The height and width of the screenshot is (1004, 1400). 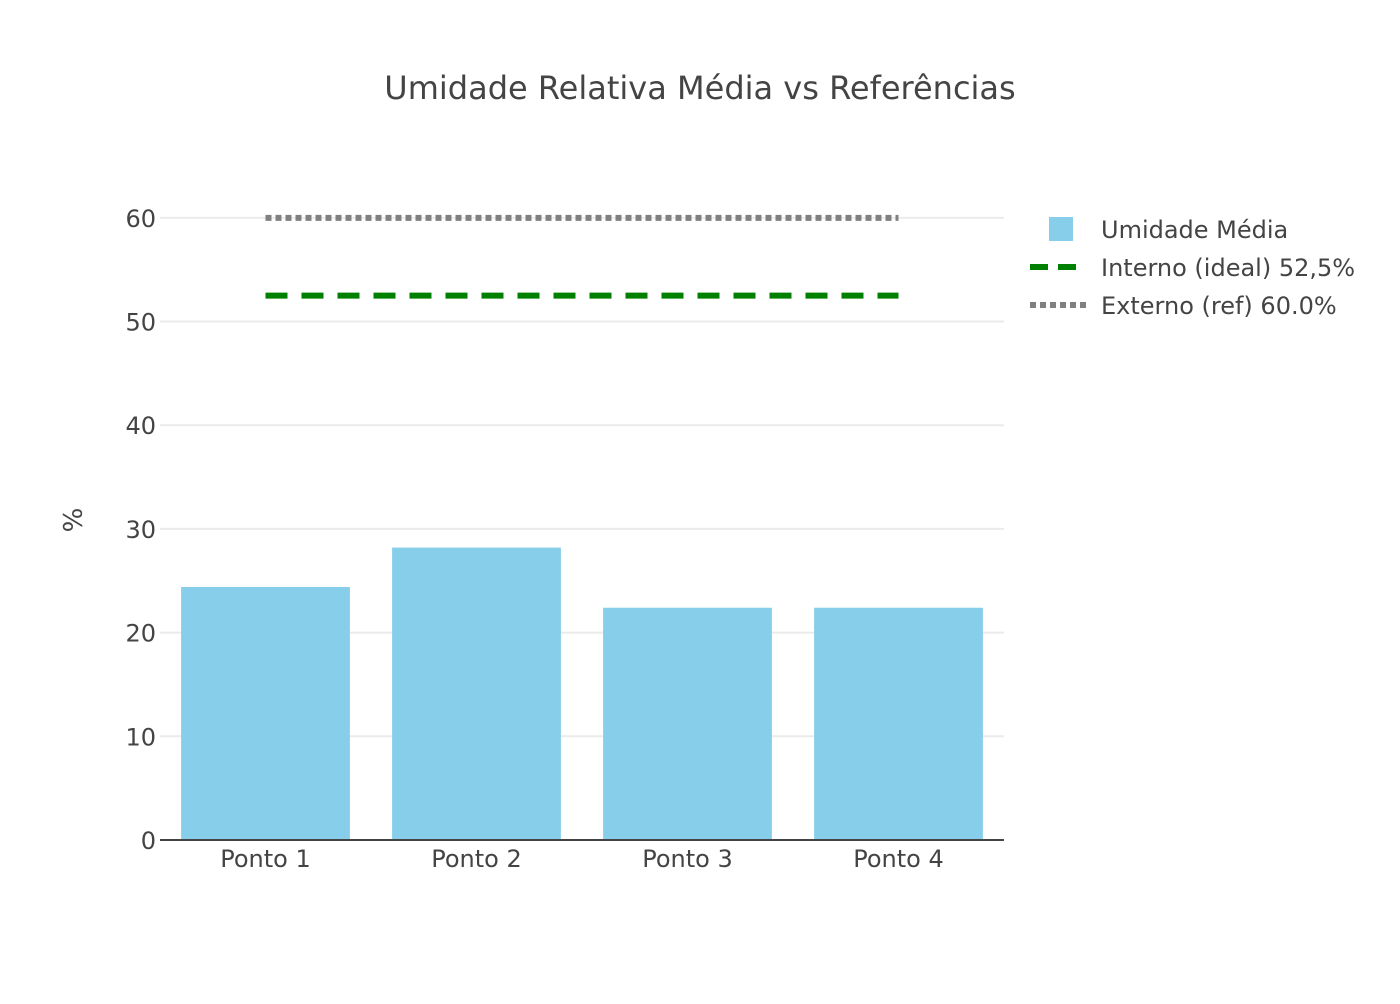 I want to click on y-tick-label: 50, so click(x=140, y=323).